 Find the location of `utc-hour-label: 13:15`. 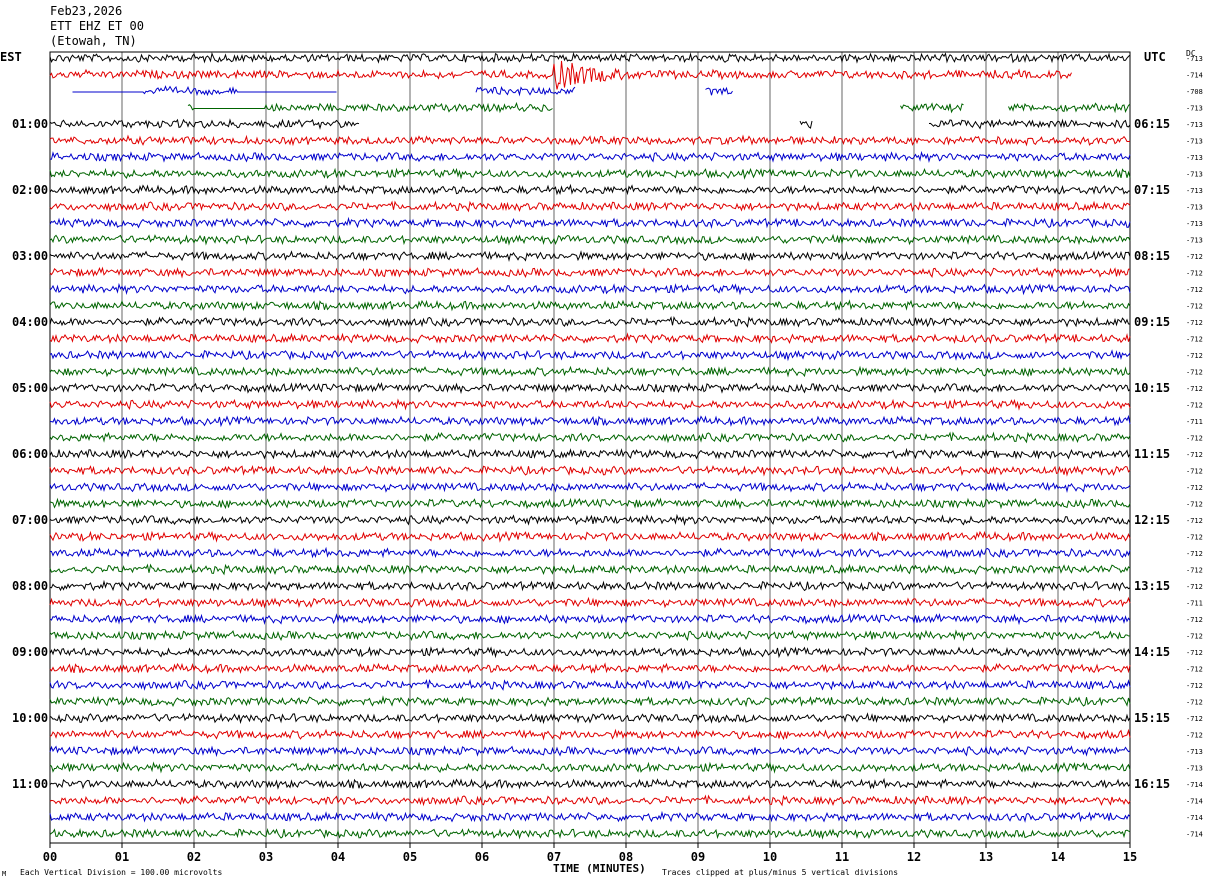

utc-hour-label: 13:15 is located at coordinates (1152, 586).